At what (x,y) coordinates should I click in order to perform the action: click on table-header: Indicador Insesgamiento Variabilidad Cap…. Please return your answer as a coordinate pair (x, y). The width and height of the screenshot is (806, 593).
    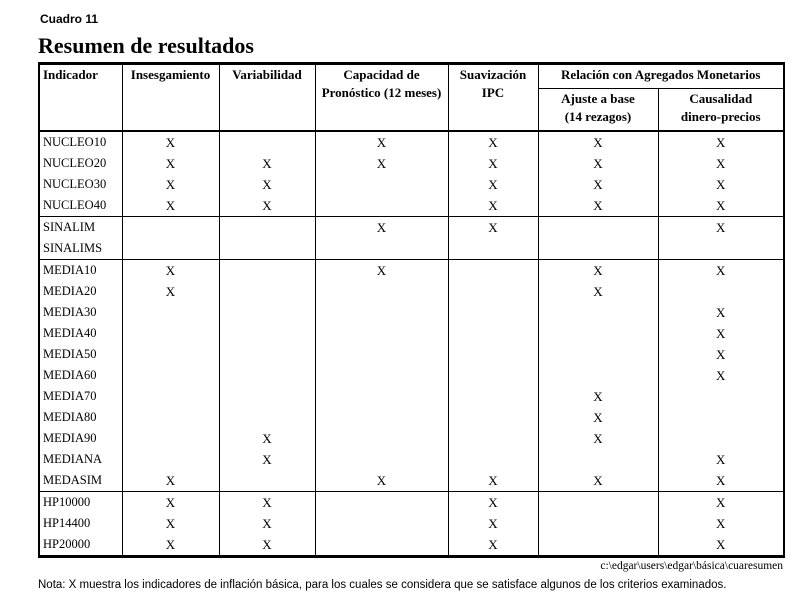
    Looking at the image, I should click on (411, 97).